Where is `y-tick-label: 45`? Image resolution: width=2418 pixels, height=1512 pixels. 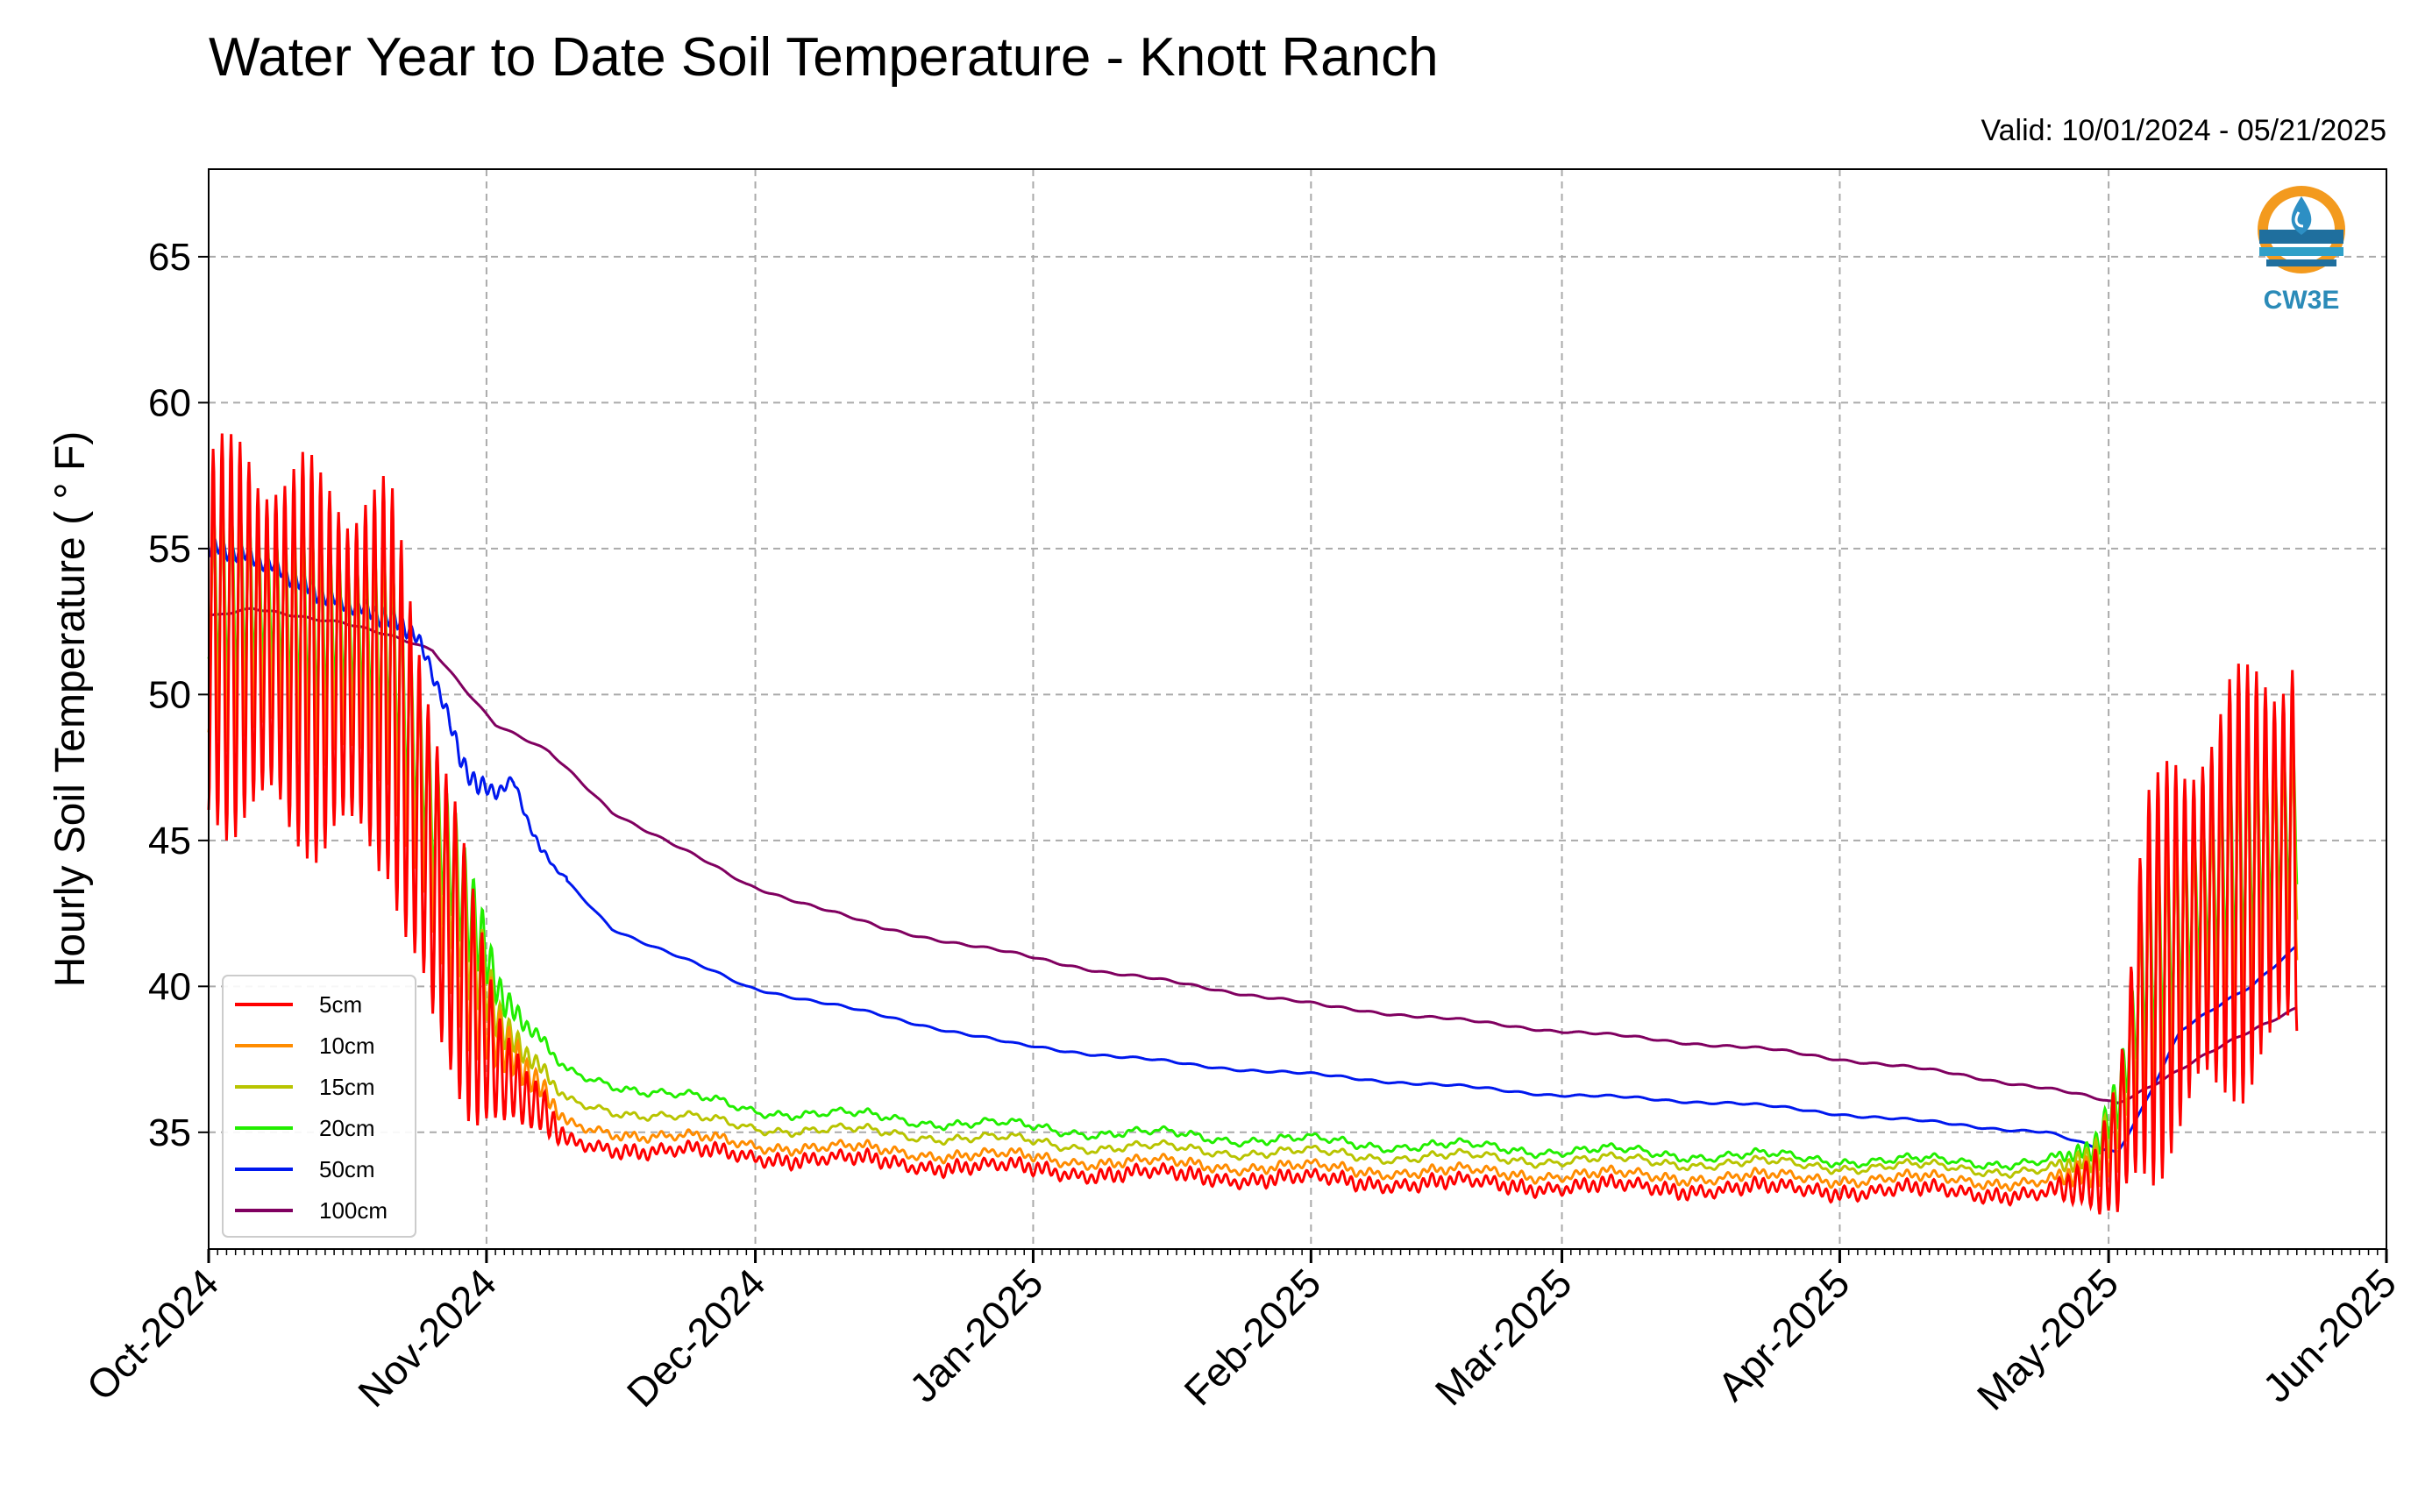
y-tick-label: 45 is located at coordinates (169, 841).